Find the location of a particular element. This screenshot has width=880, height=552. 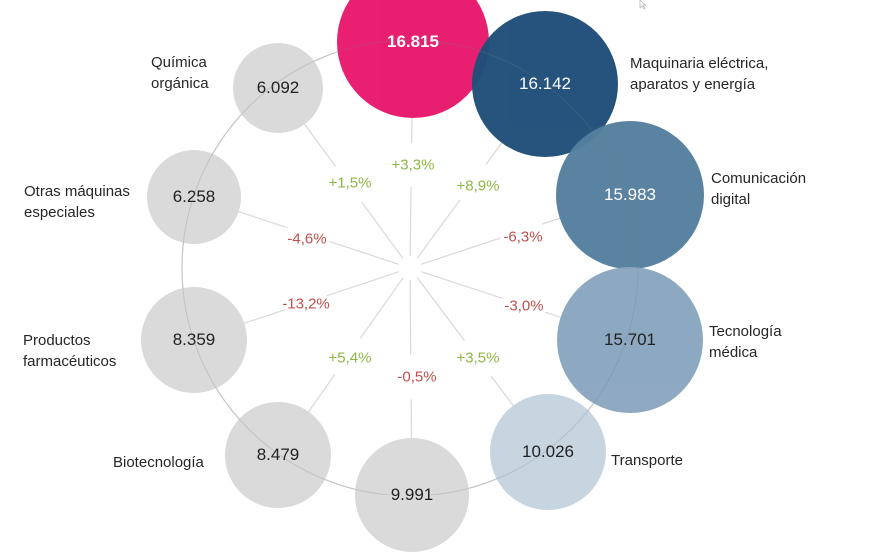

bubble-8: 6.258 is located at coordinates (194, 197).